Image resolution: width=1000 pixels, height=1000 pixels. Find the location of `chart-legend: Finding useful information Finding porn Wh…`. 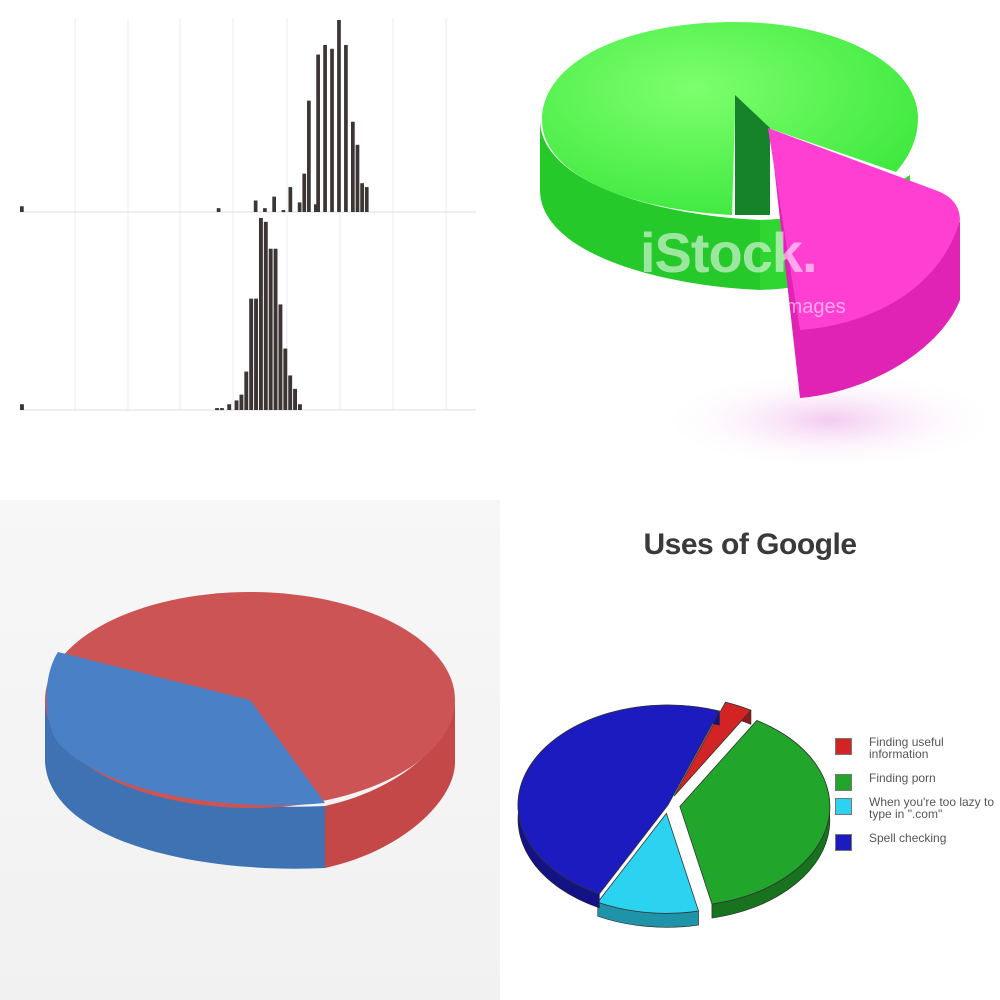

chart-legend: Finding useful information Finding porn Wh… is located at coordinates (917, 796).